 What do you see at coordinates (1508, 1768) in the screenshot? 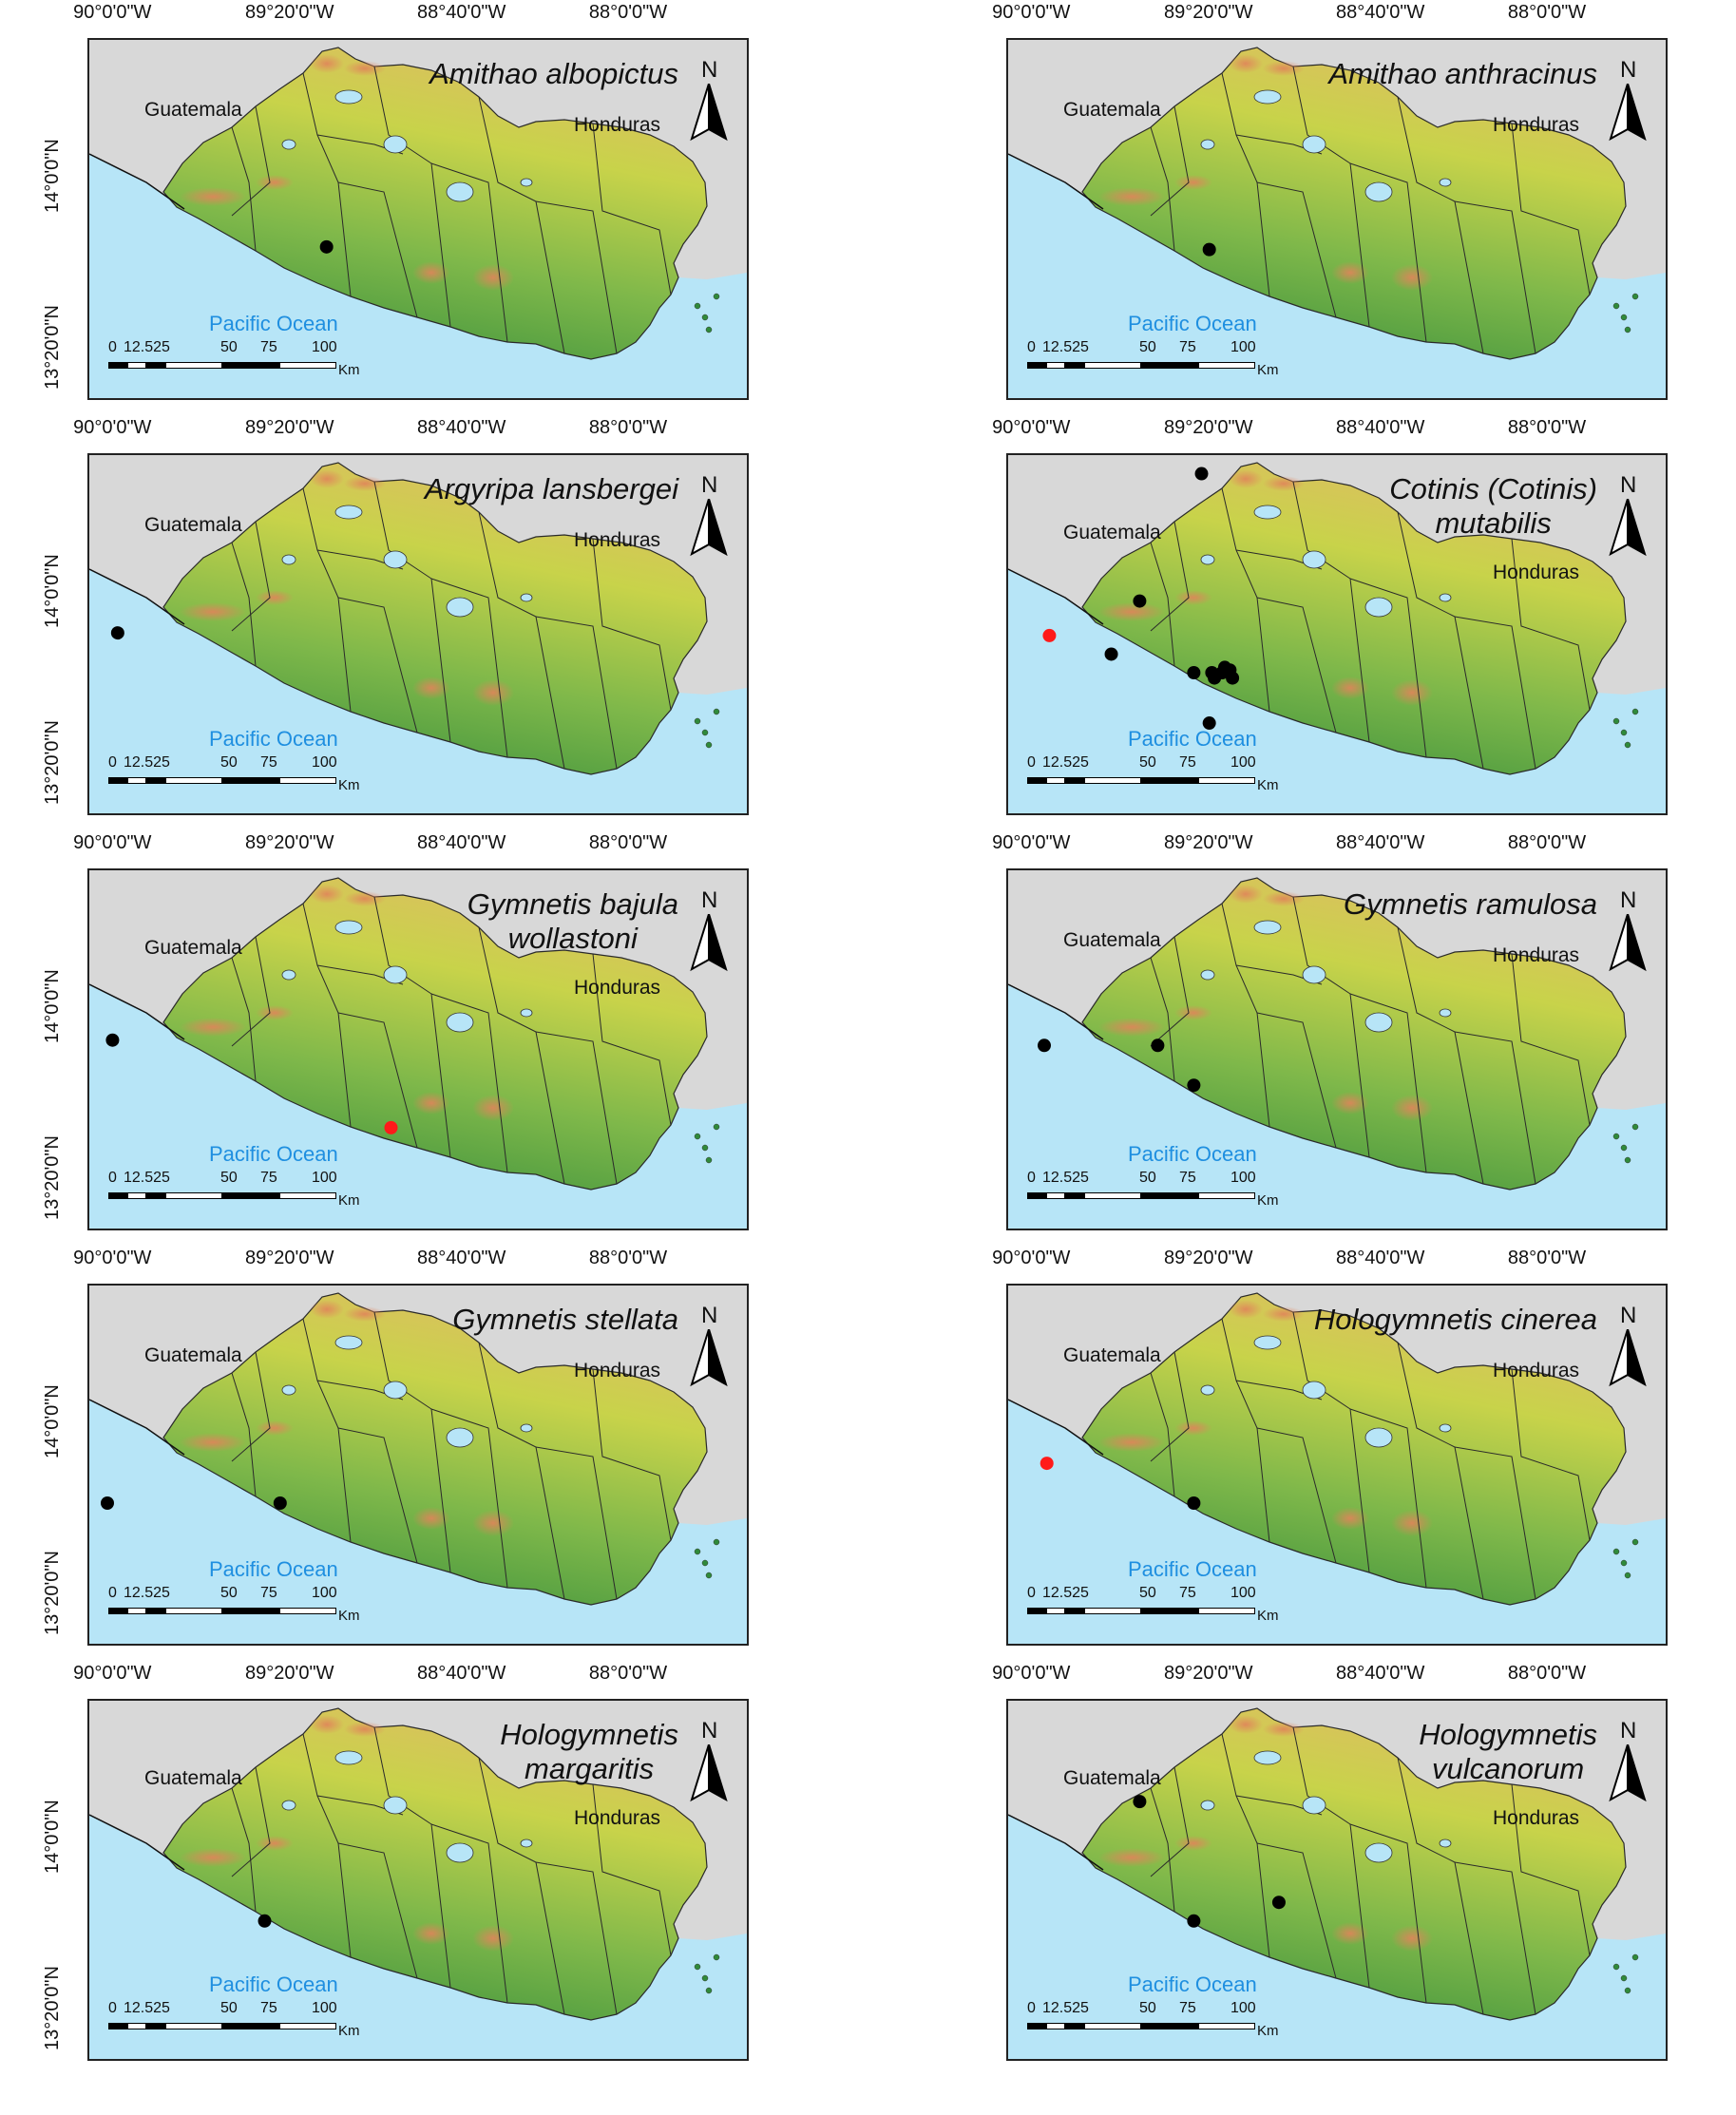
I see `species-title-line: vulcanorum` at bounding box center [1508, 1768].